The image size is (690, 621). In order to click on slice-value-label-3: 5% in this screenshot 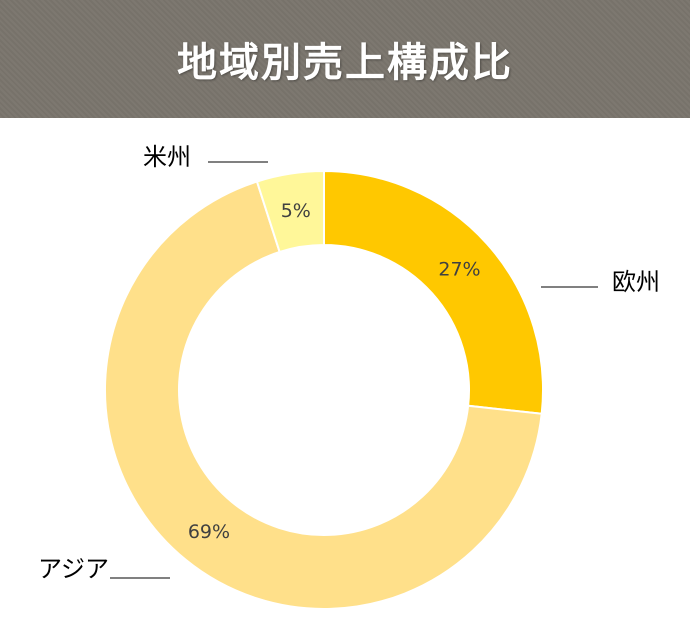, I will do `click(296, 211)`.